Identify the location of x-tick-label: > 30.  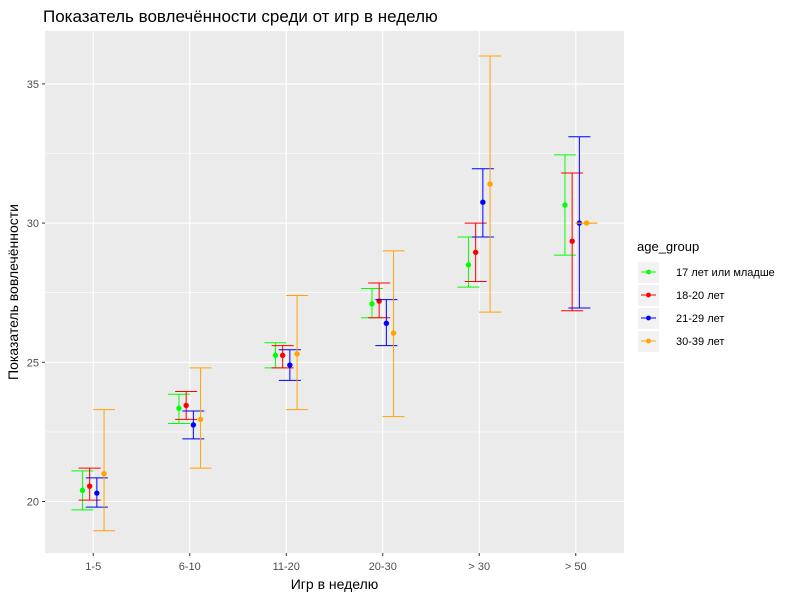
(479, 567).